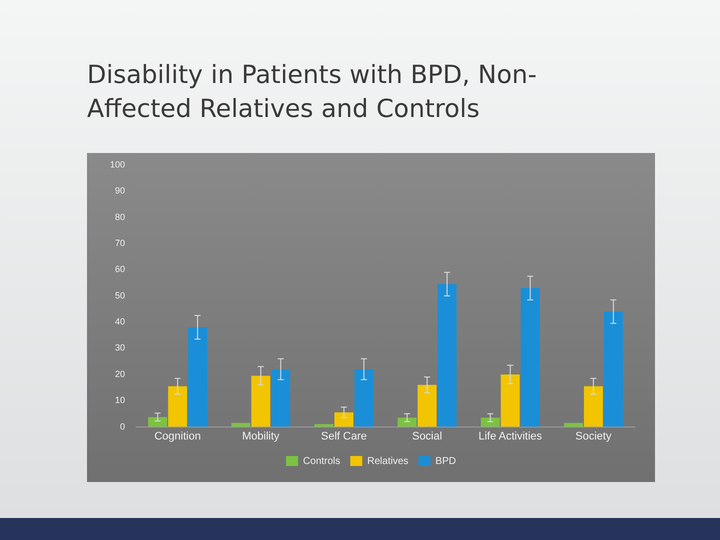 The width and height of the screenshot is (720, 540). What do you see at coordinates (261, 436) in the screenshot?
I see `x-tick-label: Mobility` at bounding box center [261, 436].